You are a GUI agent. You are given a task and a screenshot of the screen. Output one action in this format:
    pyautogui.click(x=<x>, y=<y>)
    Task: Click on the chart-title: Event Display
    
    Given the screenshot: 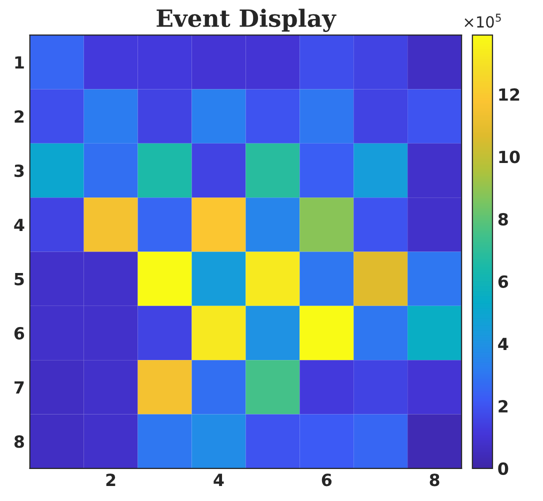 What is the action you would take?
    pyautogui.click(x=246, y=20)
    